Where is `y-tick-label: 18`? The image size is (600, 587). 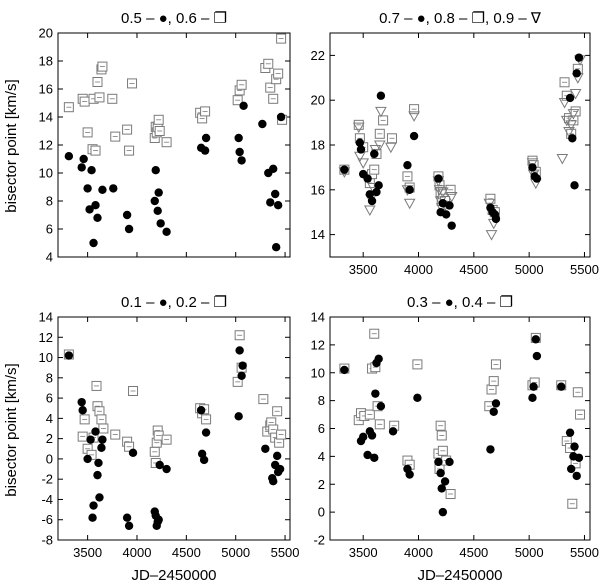
y-tick-label: 18 is located at coordinates (46, 61).